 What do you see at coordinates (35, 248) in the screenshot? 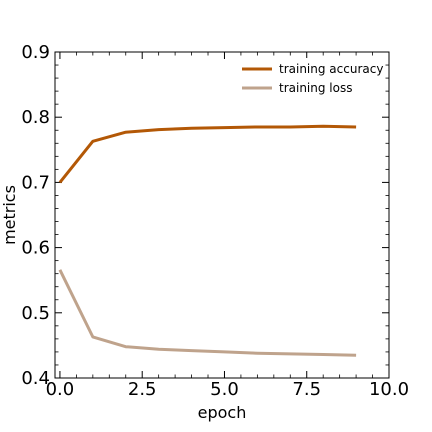
I see `y-tick-label: 0.6` at bounding box center [35, 248].